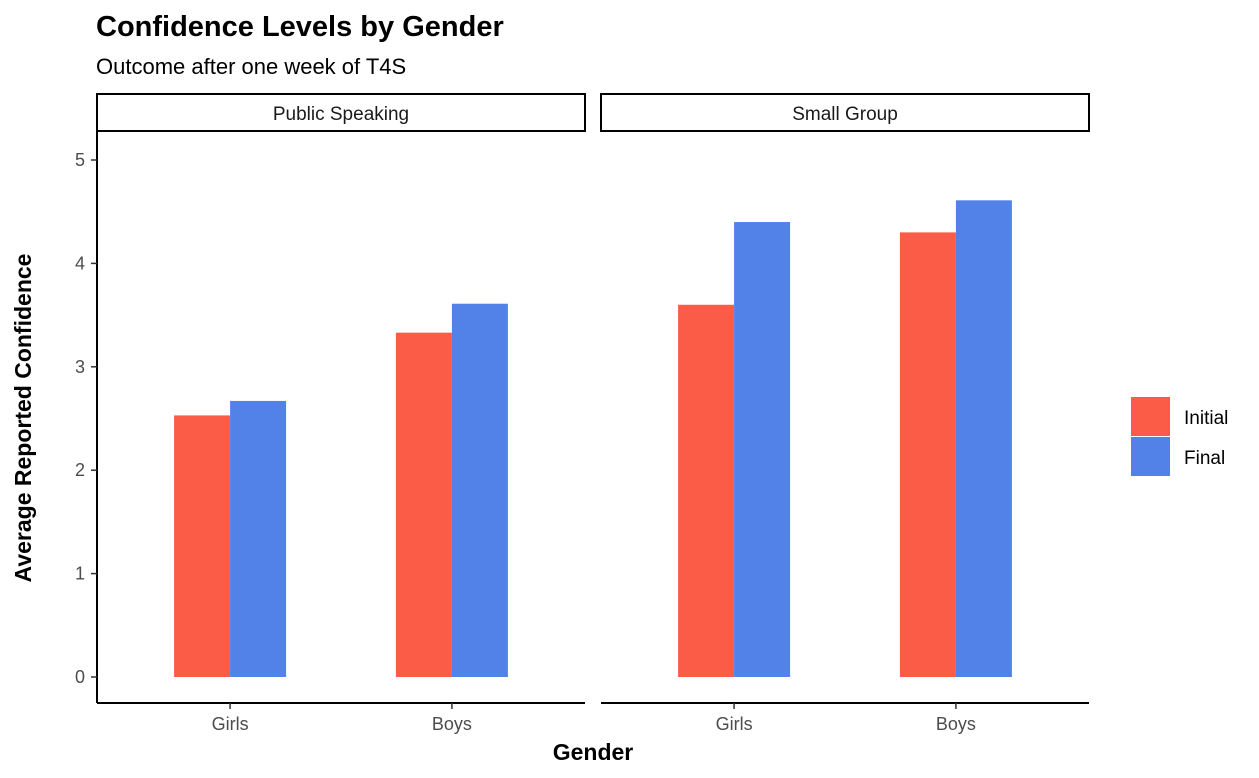 Image resolution: width=1259 pixels, height=778 pixels. I want to click on y-axis: 0 1 2 3 4 5, so click(86, 417).